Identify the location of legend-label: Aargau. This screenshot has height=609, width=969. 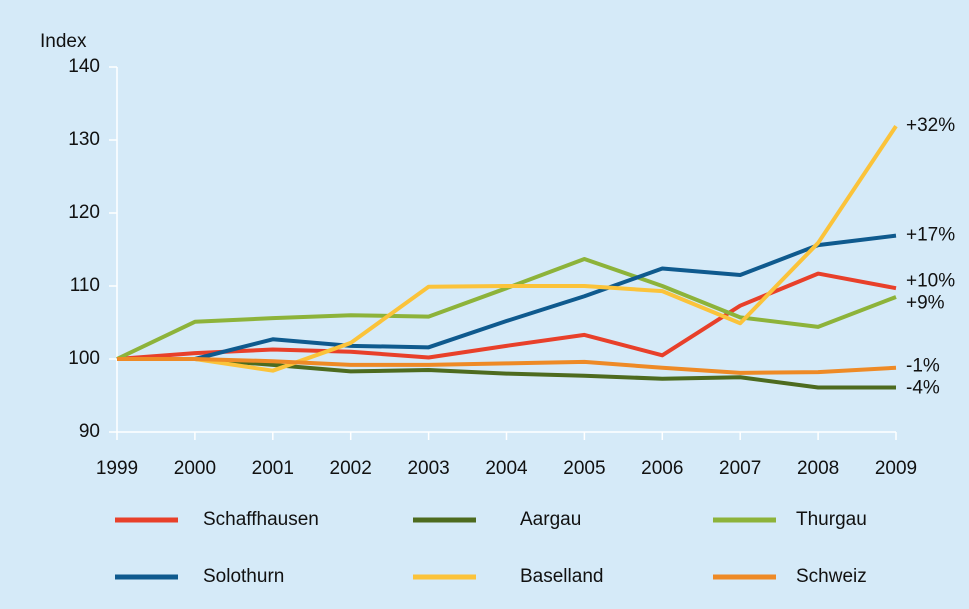
(550, 519).